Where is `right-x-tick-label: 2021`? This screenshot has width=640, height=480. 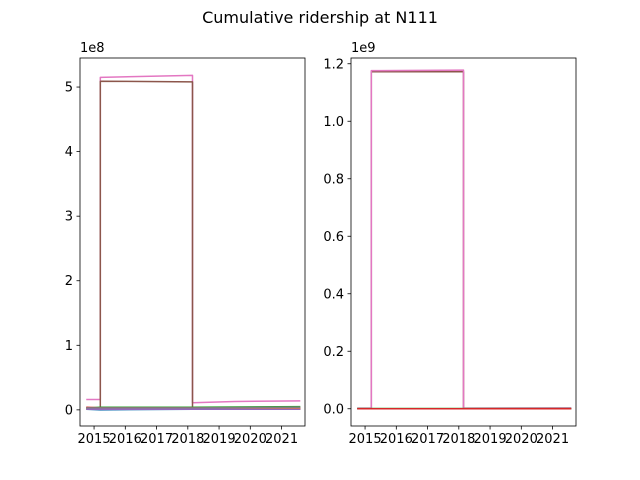 right-x-tick-label: 2021 is located at coordinates (552, 439).